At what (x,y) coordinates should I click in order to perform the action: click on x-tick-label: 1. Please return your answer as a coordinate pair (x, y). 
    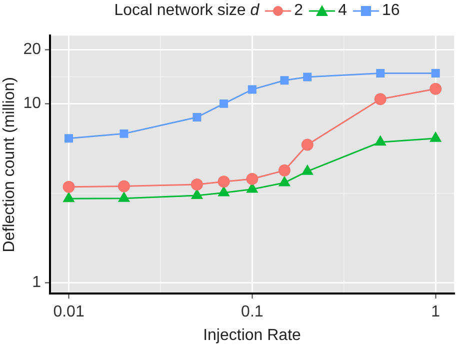
    Looking at the image, I should click on (435, 312).